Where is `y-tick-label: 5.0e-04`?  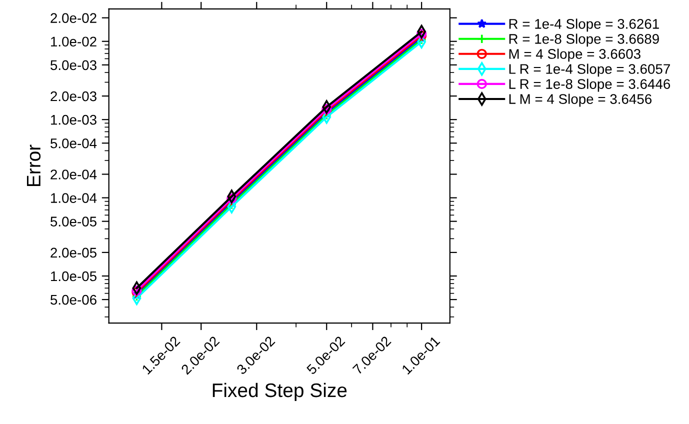 y-tick-label: 5.0e-04 is located at coordinates (73, 143).